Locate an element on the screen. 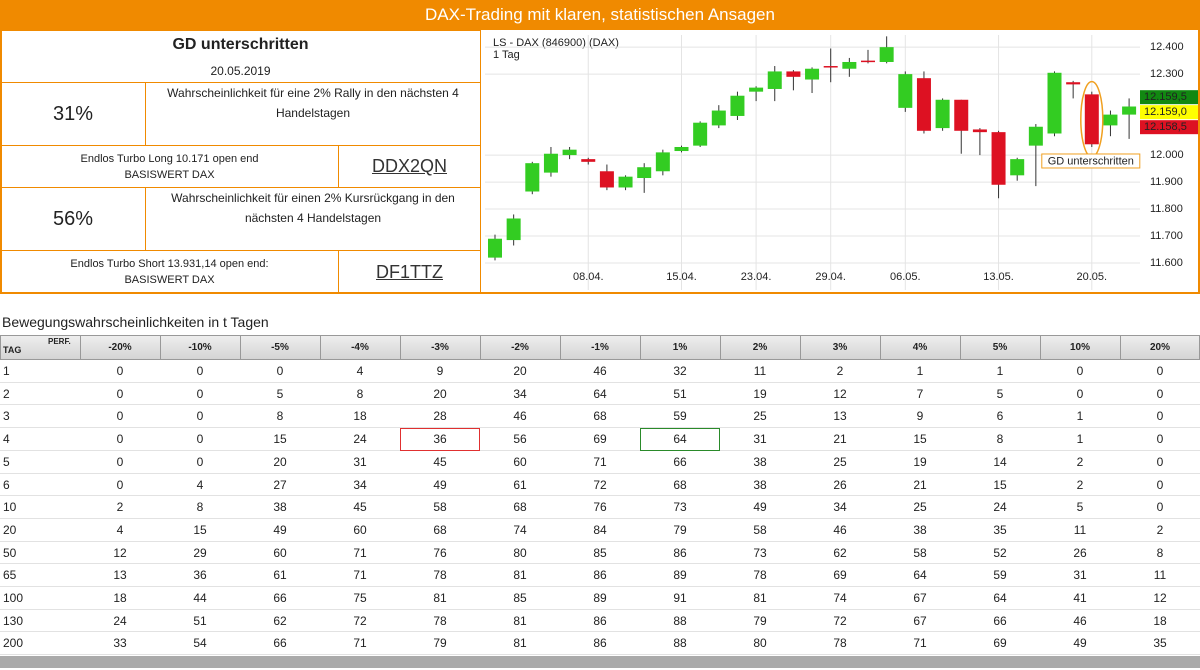 The width and height of the screenshot is (1200, 670). column-header: 20% is located at coordinates (1159, 347).